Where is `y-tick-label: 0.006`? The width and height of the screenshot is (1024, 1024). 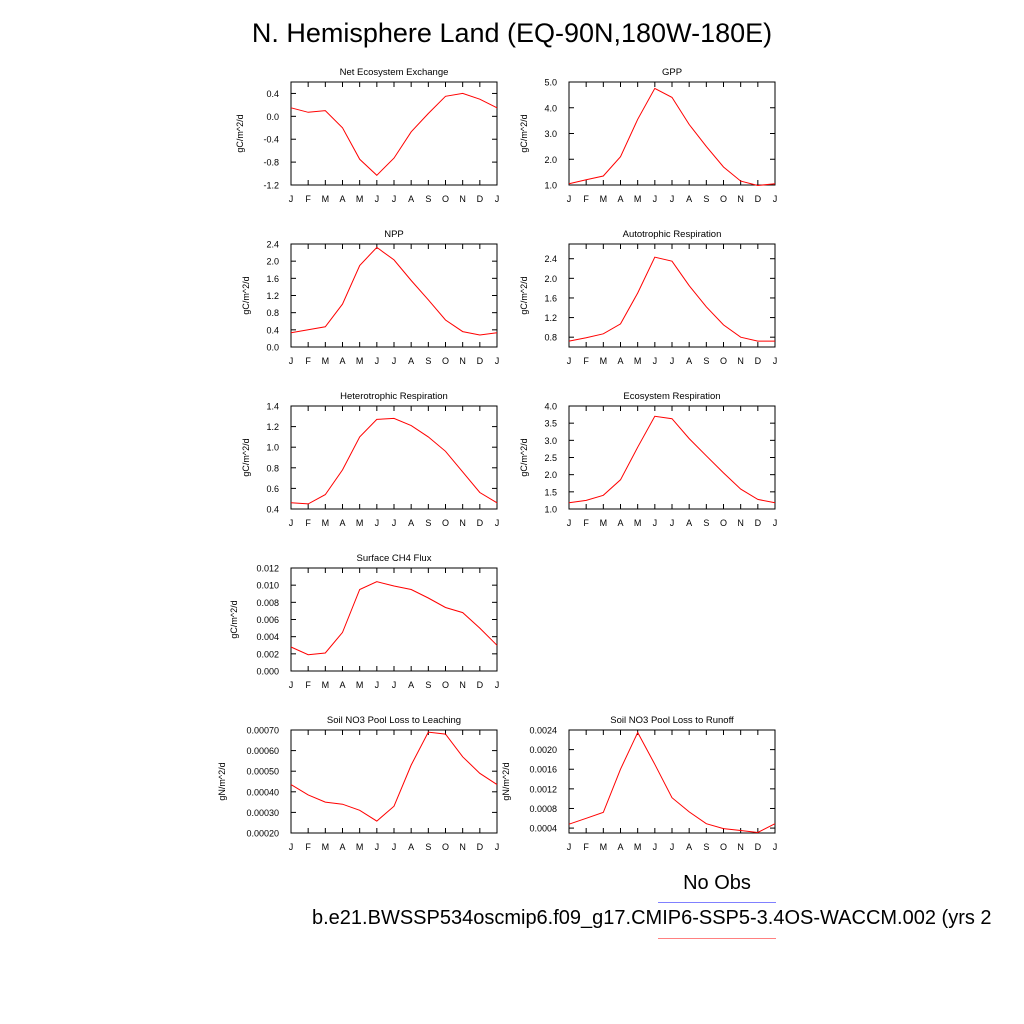 y-tick-label: 0.006 is located at coordinates (267, 620).